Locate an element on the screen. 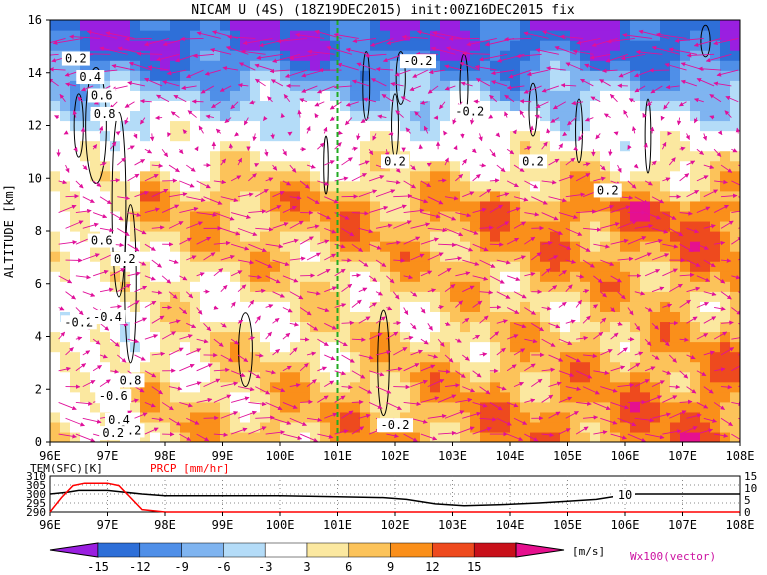  y-tick-label: 16 is located at coordinates (35, 20).